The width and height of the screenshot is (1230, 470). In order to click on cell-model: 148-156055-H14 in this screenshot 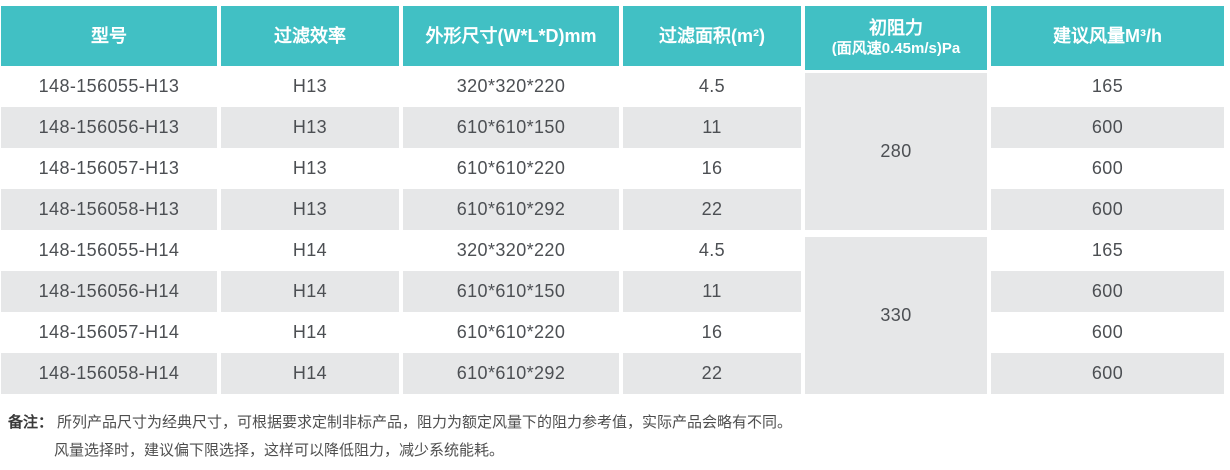, I will do `click(109, 250)`.